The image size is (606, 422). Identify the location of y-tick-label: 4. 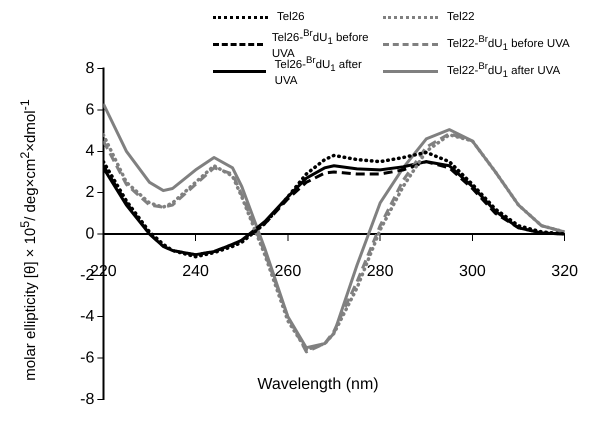
(89, 151).